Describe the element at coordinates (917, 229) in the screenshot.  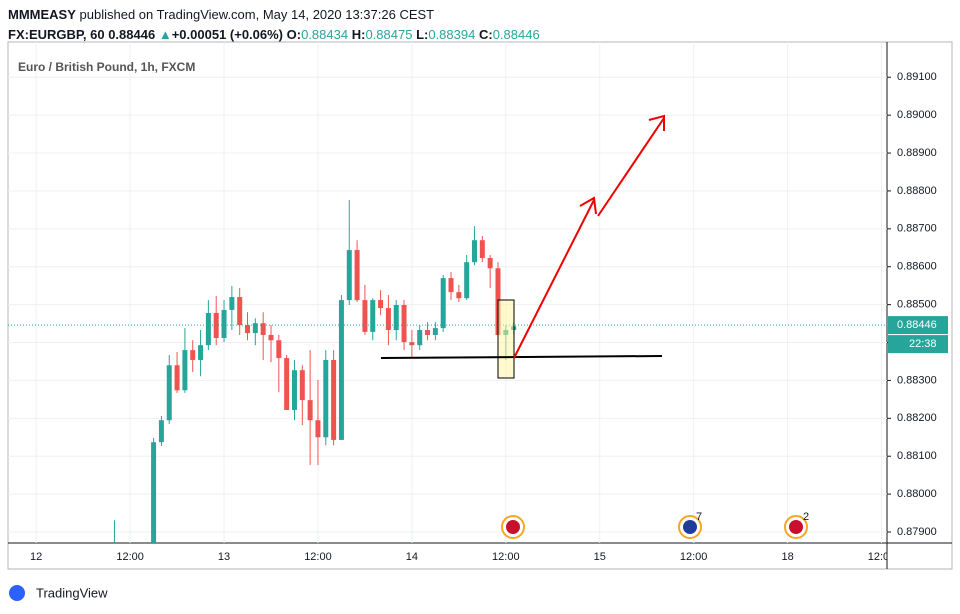
I see `y-tick-label: 0.88700` at that location.